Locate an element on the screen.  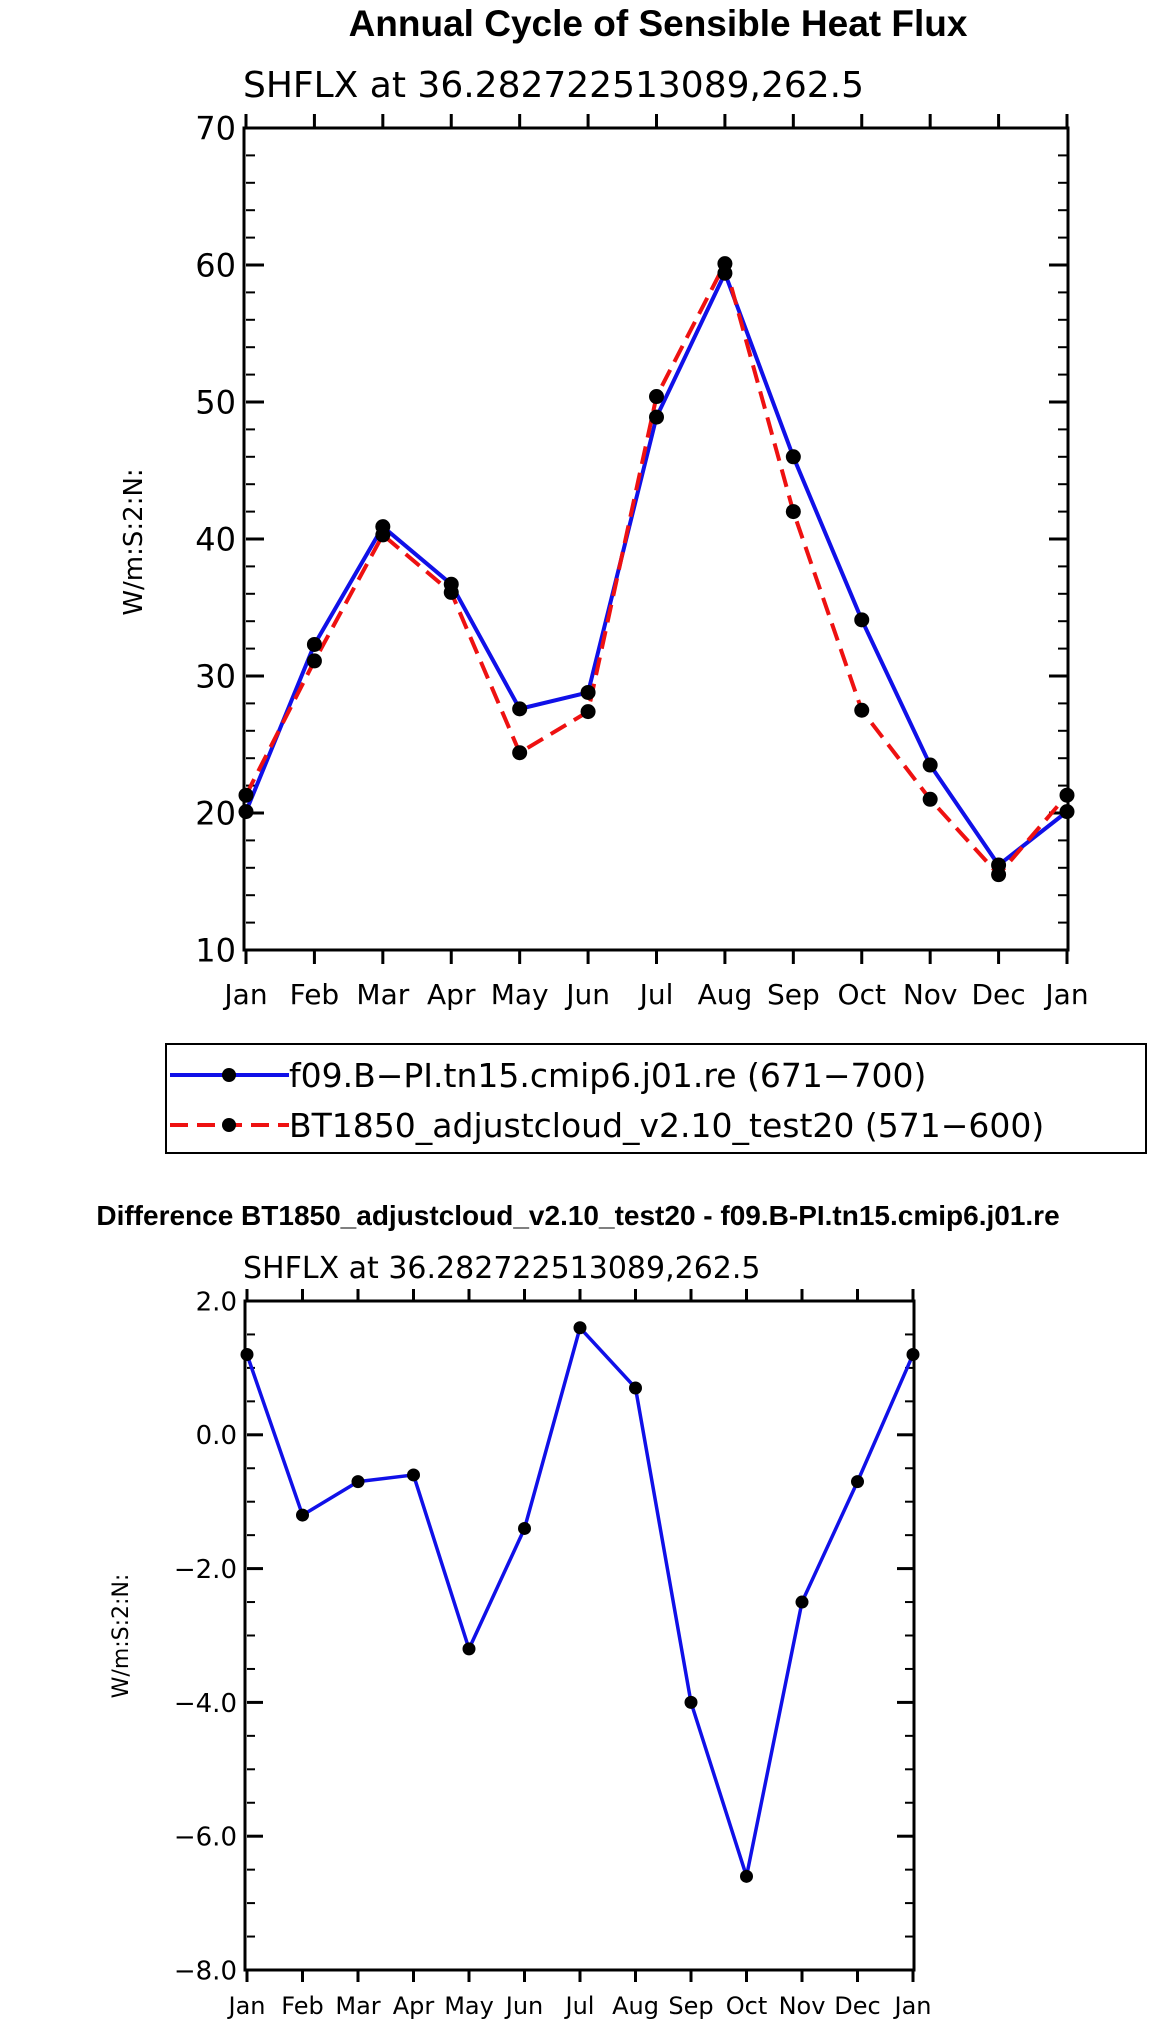
chart1-ylabel: W/m:S:2:N: is located at coordinates (134, 541).